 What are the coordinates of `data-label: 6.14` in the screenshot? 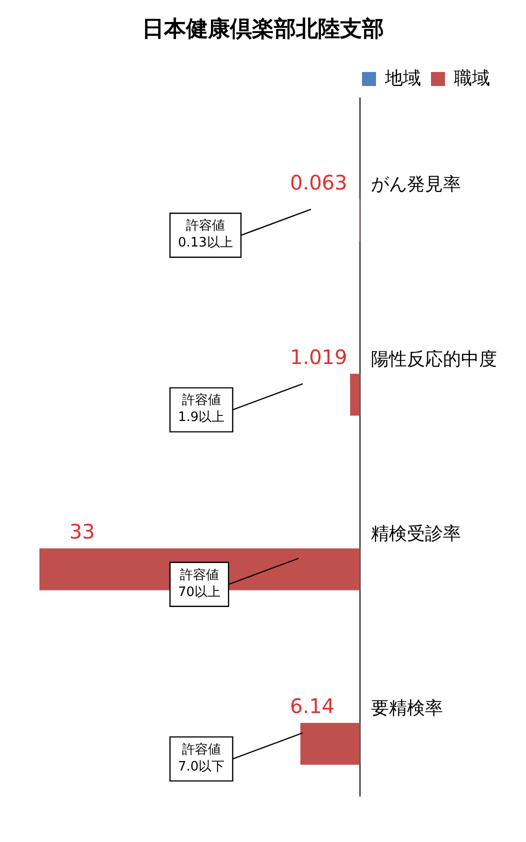 It's located at (312, 706).